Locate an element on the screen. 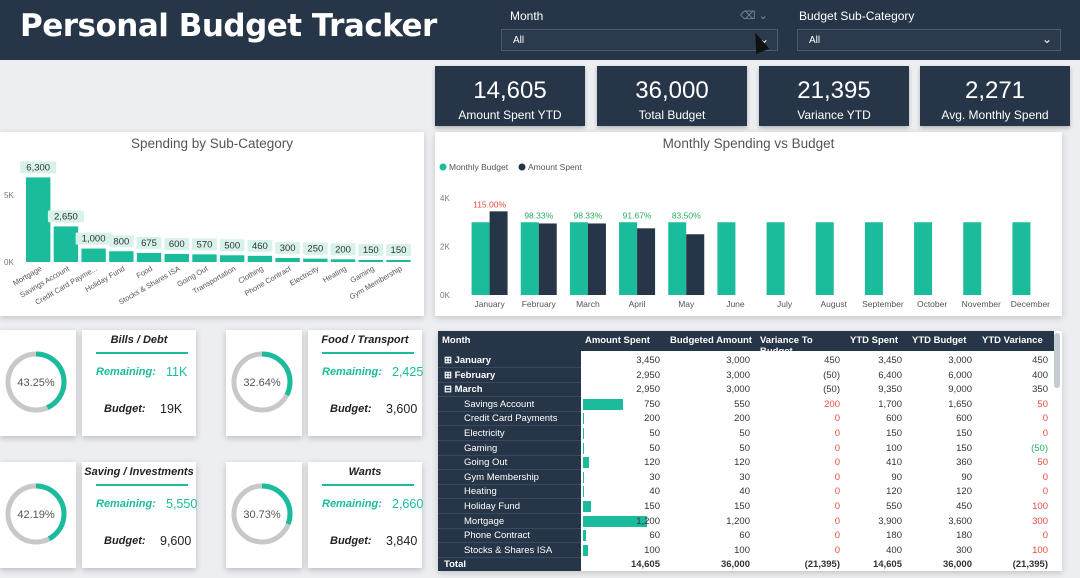 The height and width of the screenshot is (578, 1080). subcategory-slicer-dropdown: All ⌄ is located at coordinates (929, 40).